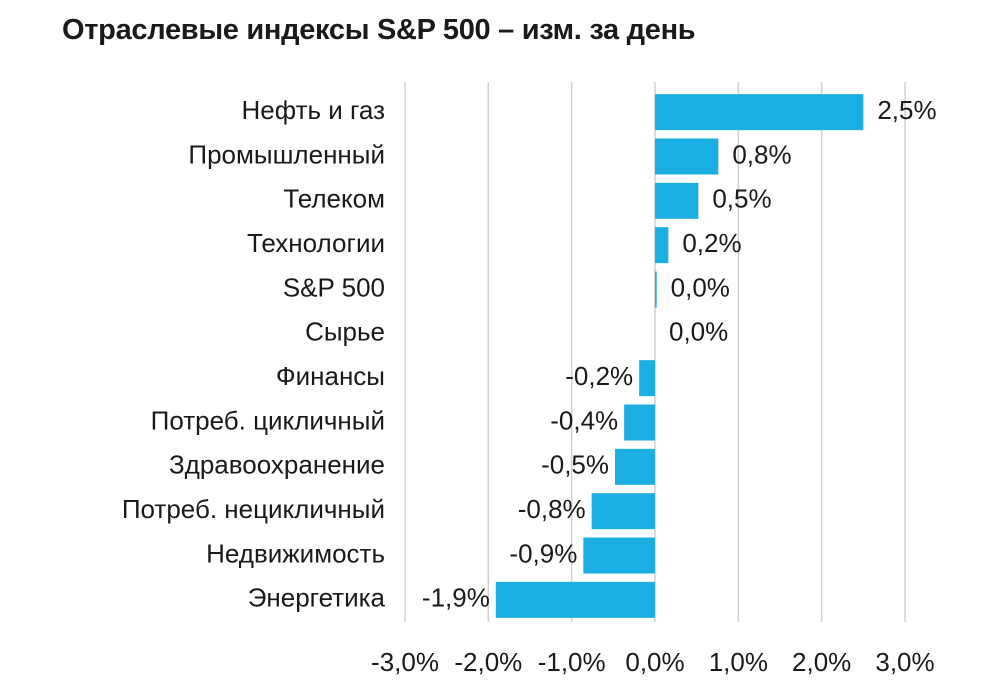 This screenshot has width=999, height=696. I want to click on category-label: Здравоохранение, so click(277, 465).